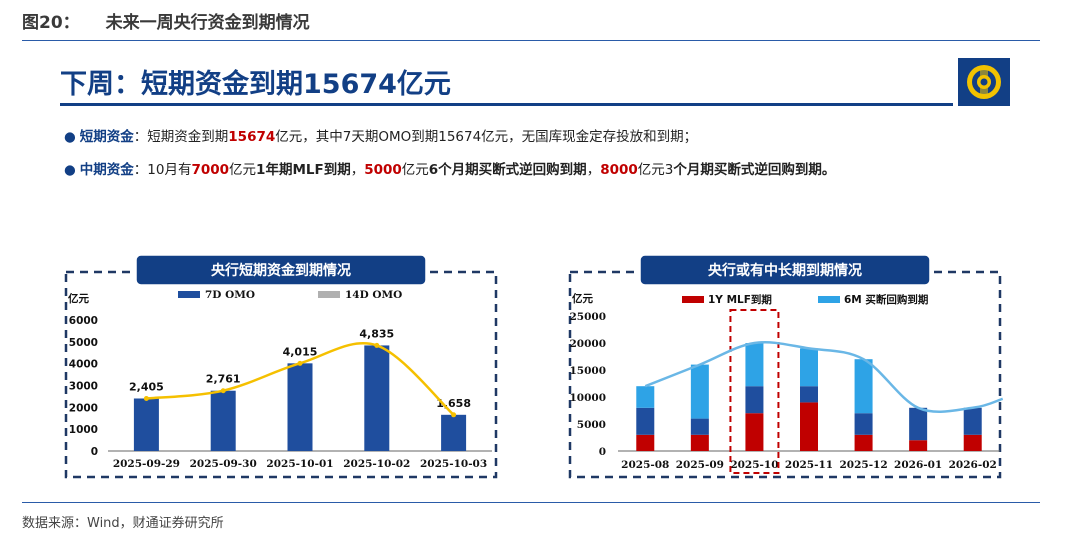  I want to click on chart-title: 央行短期资金到期情况, so click(281, 270).